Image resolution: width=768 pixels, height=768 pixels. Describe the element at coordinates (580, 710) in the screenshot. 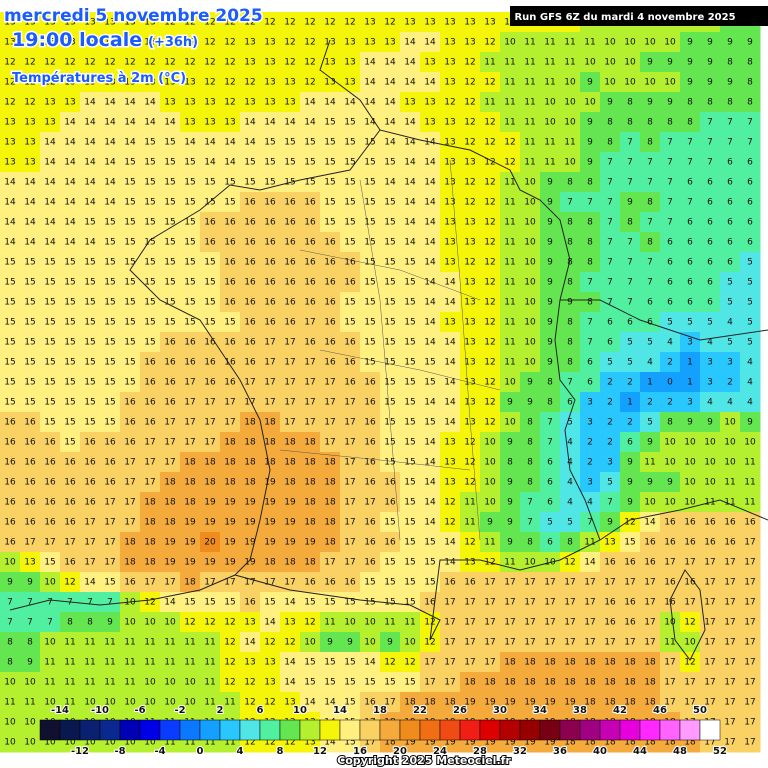

I see `legend-label: 38` at that location.